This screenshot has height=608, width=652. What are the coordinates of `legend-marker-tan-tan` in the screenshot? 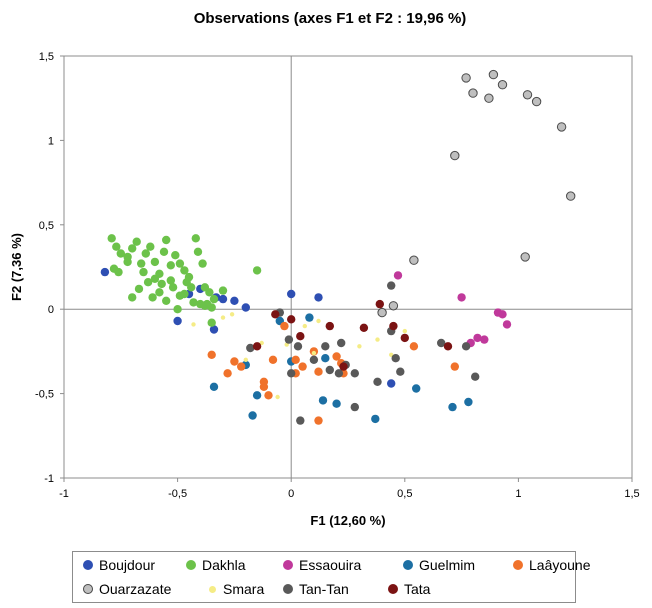 It's located at (288, 589).